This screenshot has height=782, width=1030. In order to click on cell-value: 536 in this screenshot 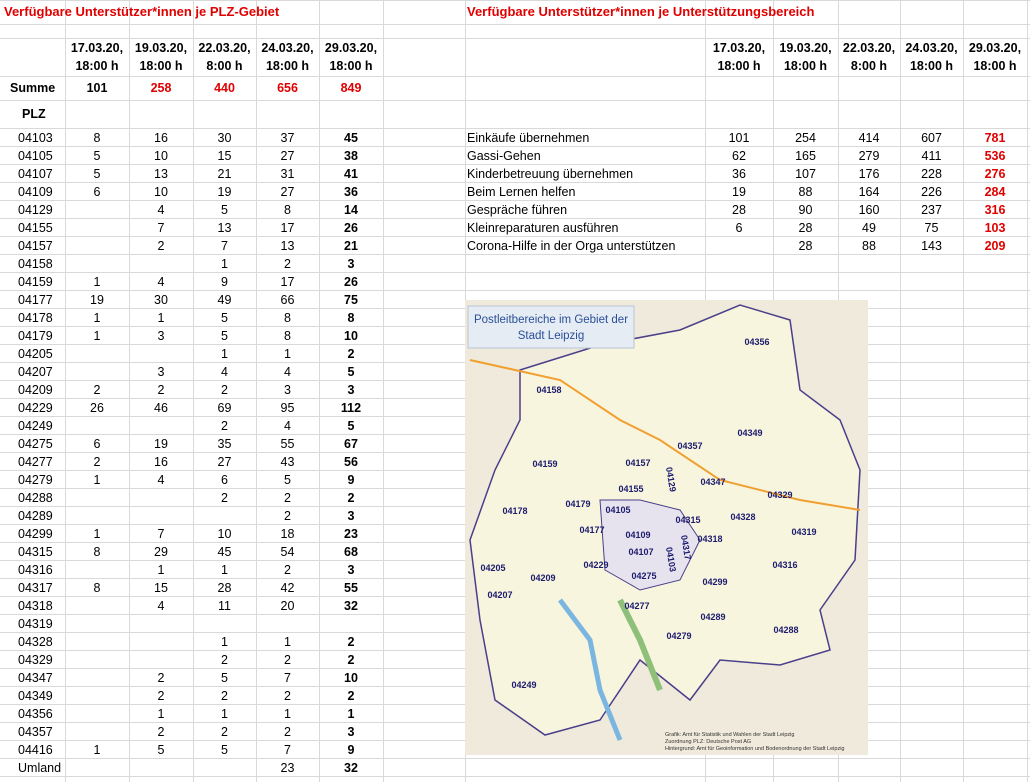, I will do `click(995, 156)`.